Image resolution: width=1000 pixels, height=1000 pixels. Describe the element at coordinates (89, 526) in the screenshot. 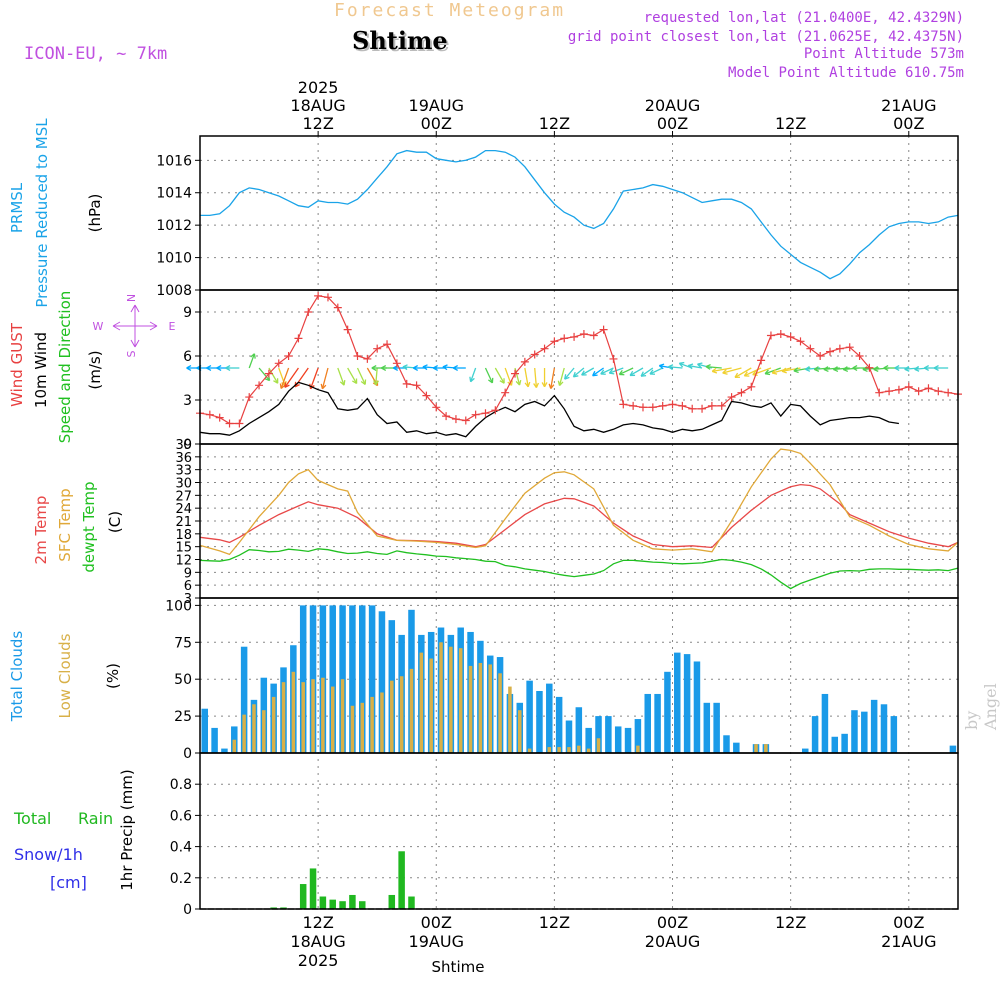

I see `panel-label-dewpt-temp: dewpt Temp` at that location.